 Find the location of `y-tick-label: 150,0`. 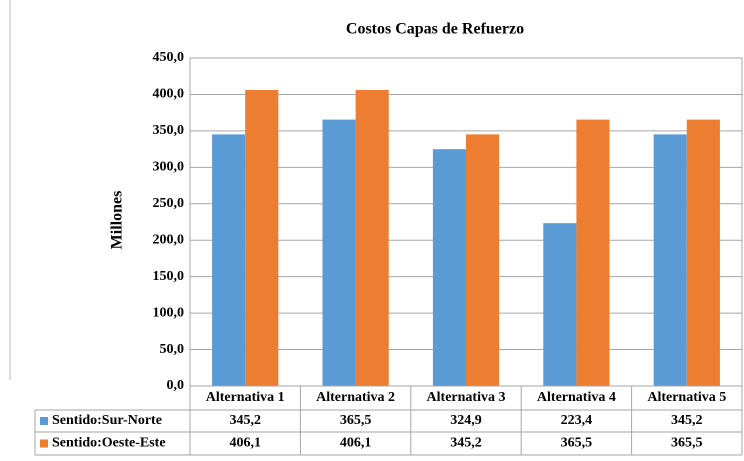

y-tick-label: 150,0 is located at coordinates (169, 276).